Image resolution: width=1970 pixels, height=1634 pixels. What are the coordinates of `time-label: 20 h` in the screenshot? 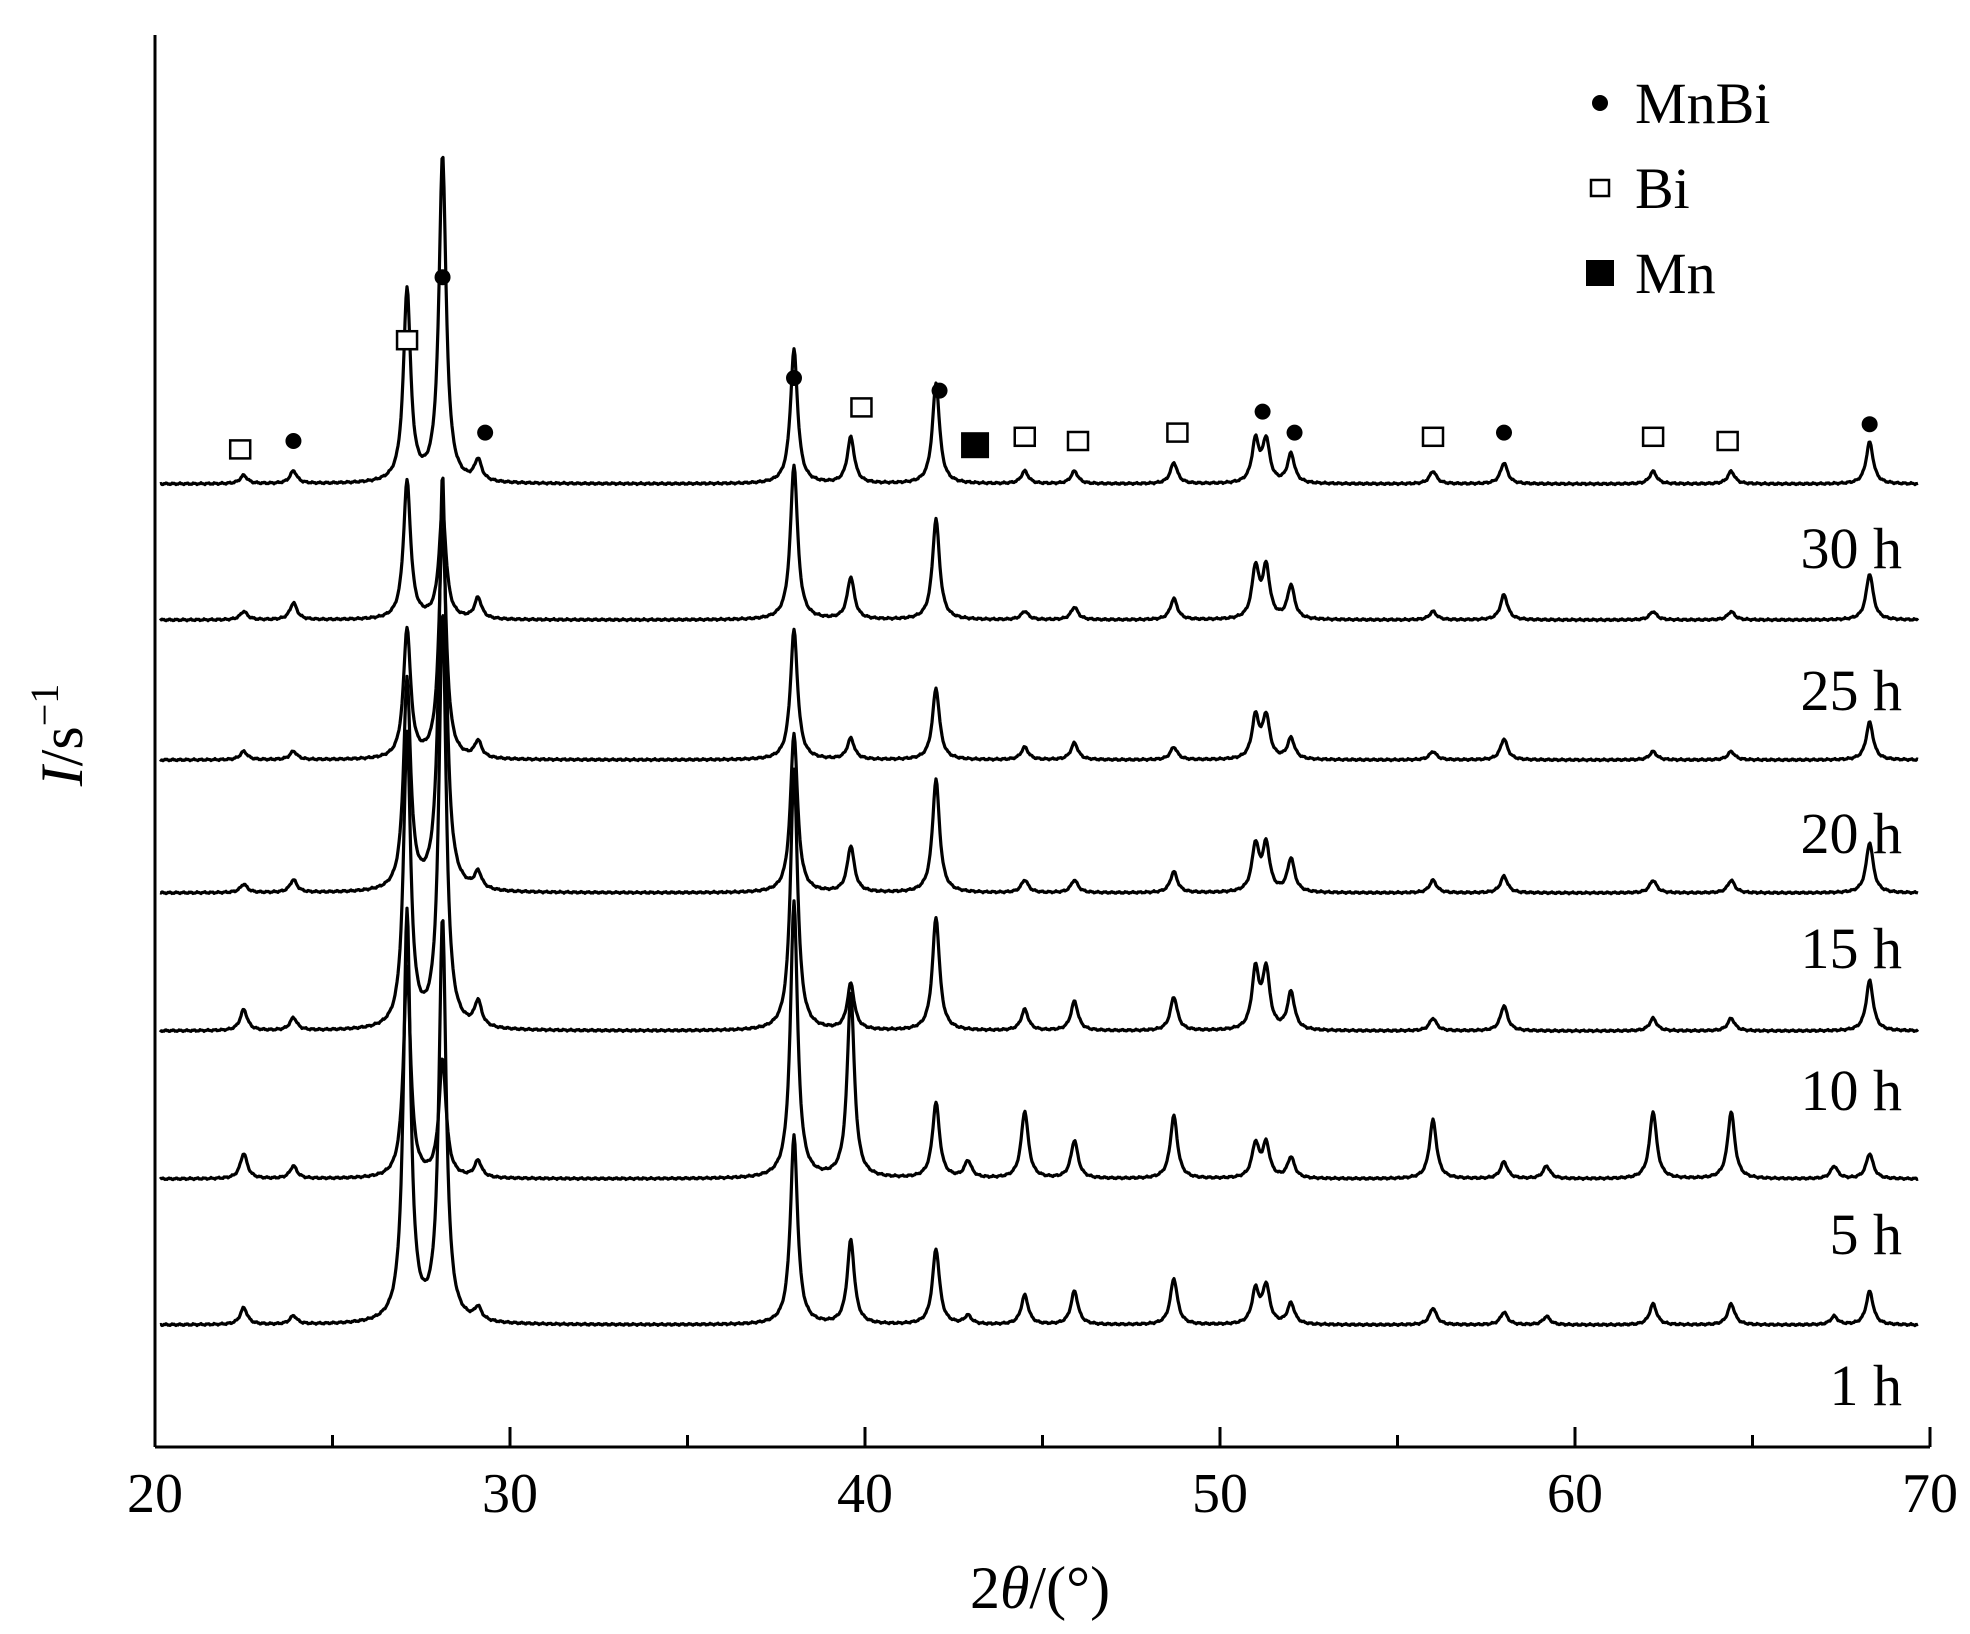 It's located at (1852, 833).